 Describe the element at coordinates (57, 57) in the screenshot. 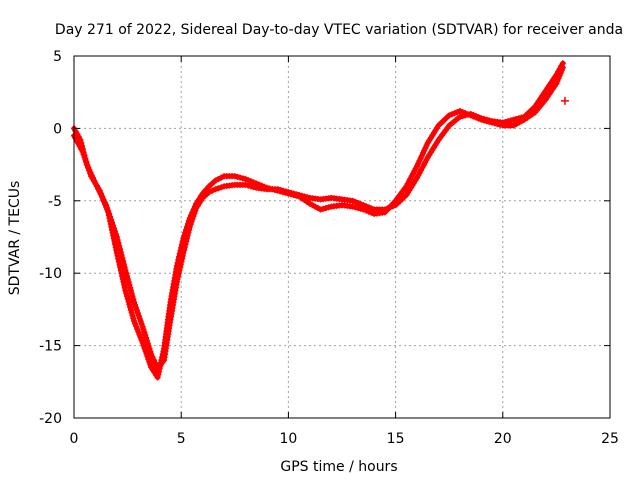

I see `y-tick-label: 5` at that location.